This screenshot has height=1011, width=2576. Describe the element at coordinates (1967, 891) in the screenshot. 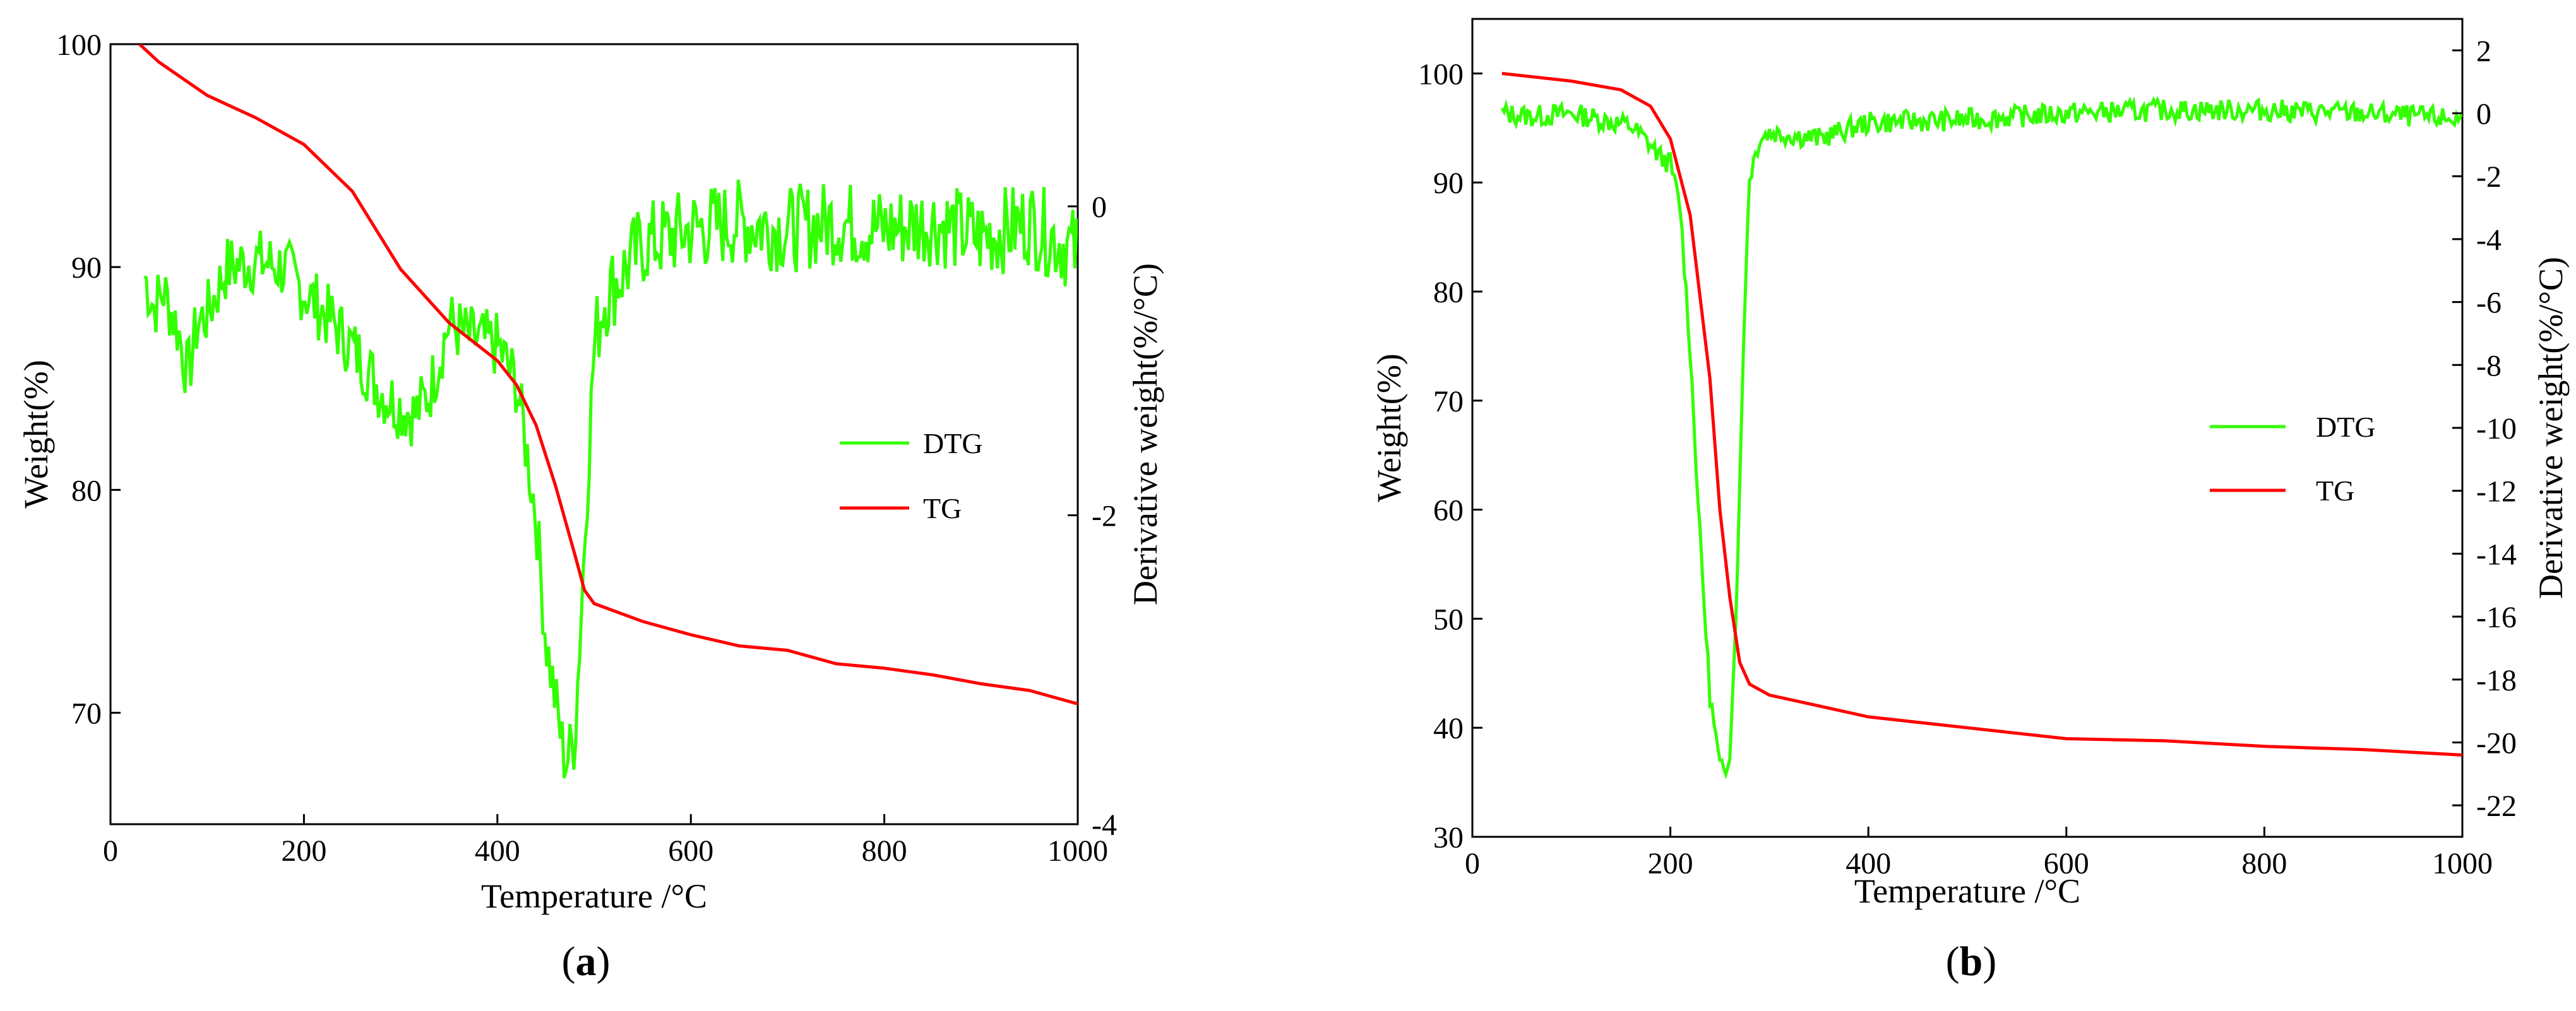

I see `chart-b-x-axis-title: Temperature /°C` at that location.